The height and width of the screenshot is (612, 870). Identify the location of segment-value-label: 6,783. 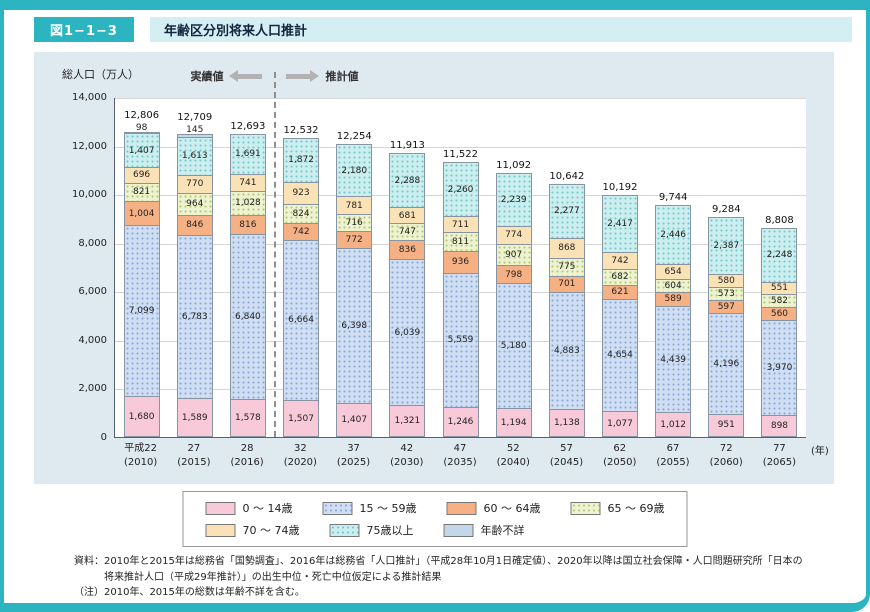
(194, 317).